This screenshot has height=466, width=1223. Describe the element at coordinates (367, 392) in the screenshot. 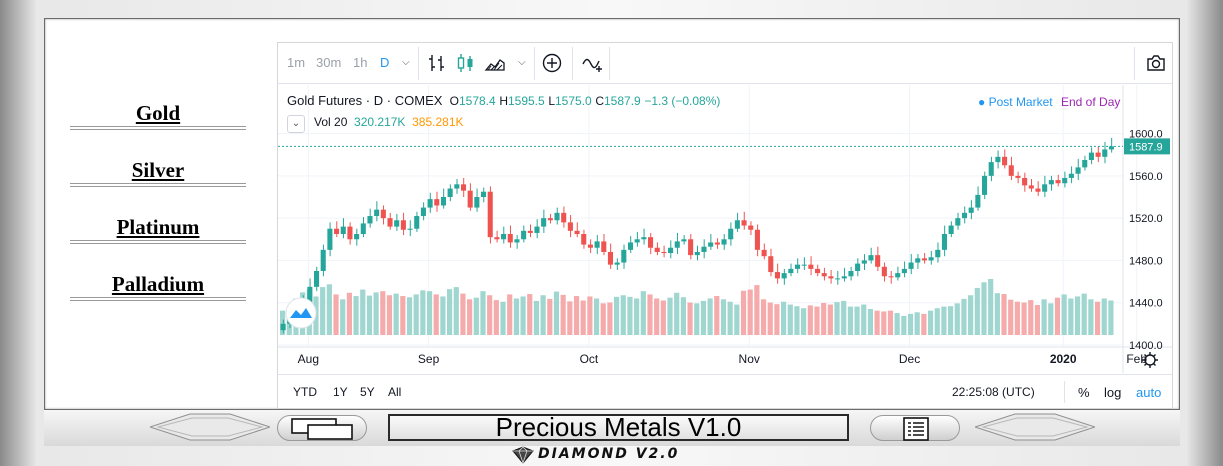

I see `range-5y-button: 5Y` at that location.